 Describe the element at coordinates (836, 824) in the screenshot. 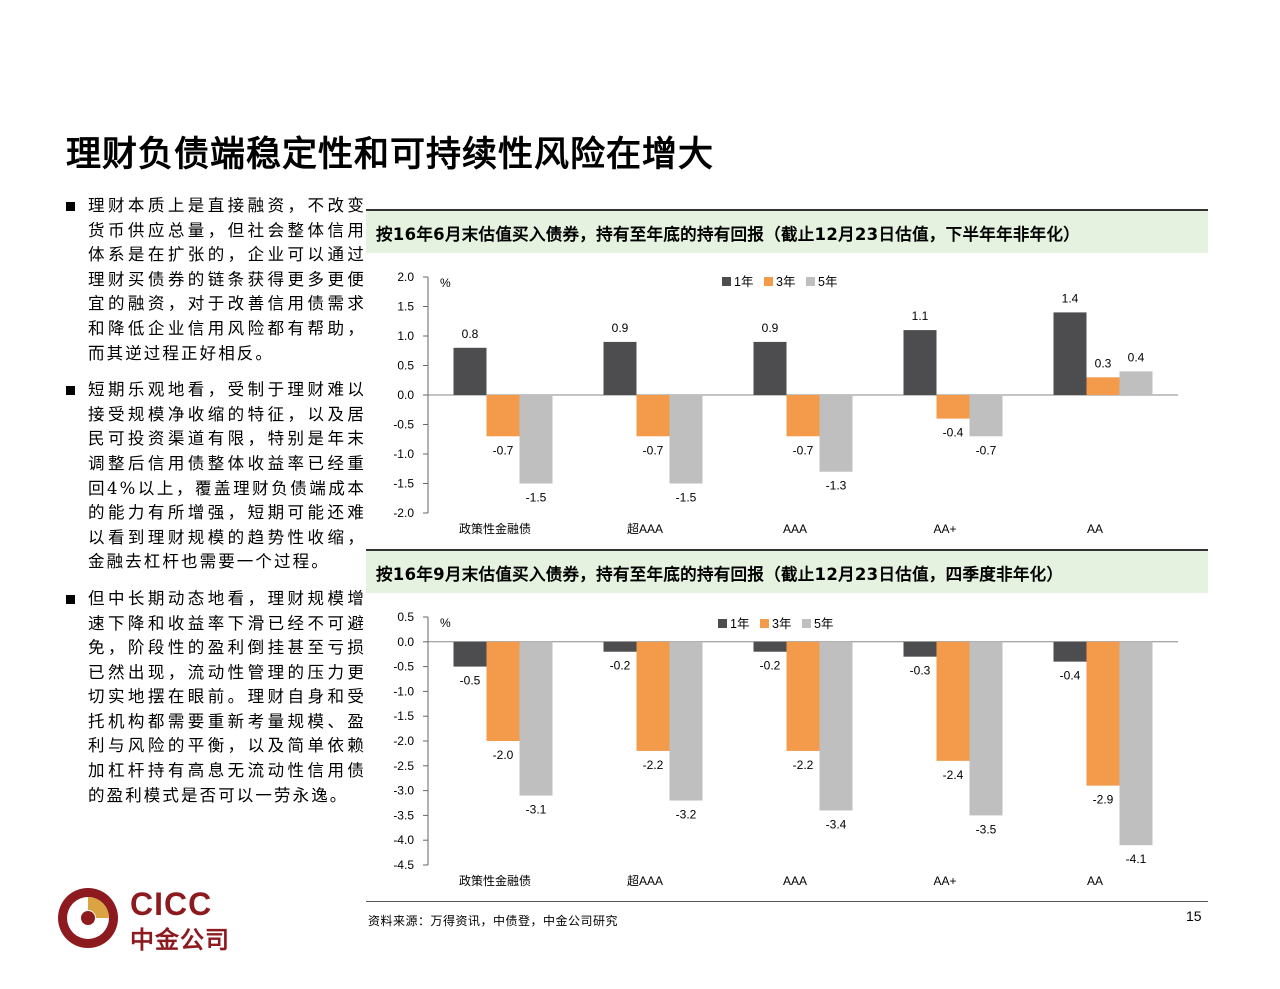

I see `data-label: -3.4` at that location.